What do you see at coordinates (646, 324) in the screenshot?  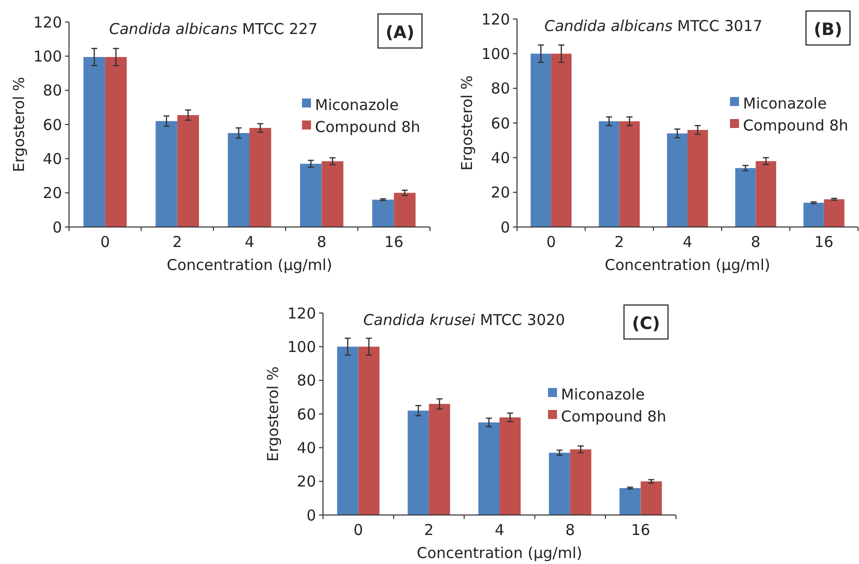 I see `annotation: (C)` at bounding box center [646, 324].